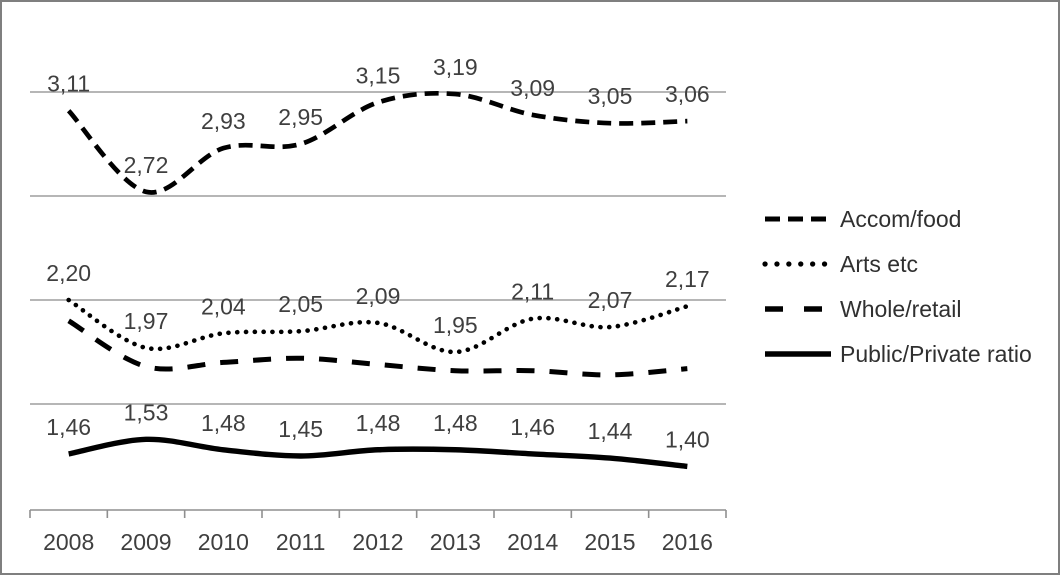 This screenshot has width=1060, height=575. What do you see at coordinates (687, 94) in the screenshot?
I see `data-label-accom-food: 3,06` at bounding box center [687, 94].